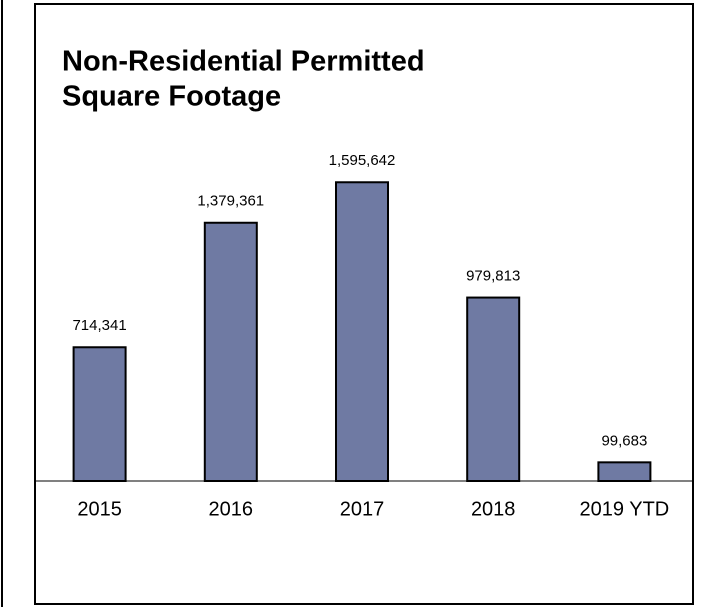  I want to click on data-label: 1,379,361, so click(230, 201).